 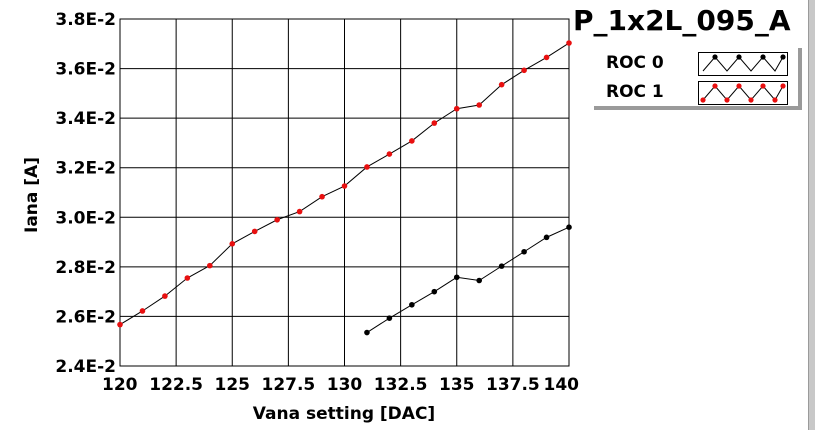 I want to click on x-tick-label: 135, so click(x=457, y=385).